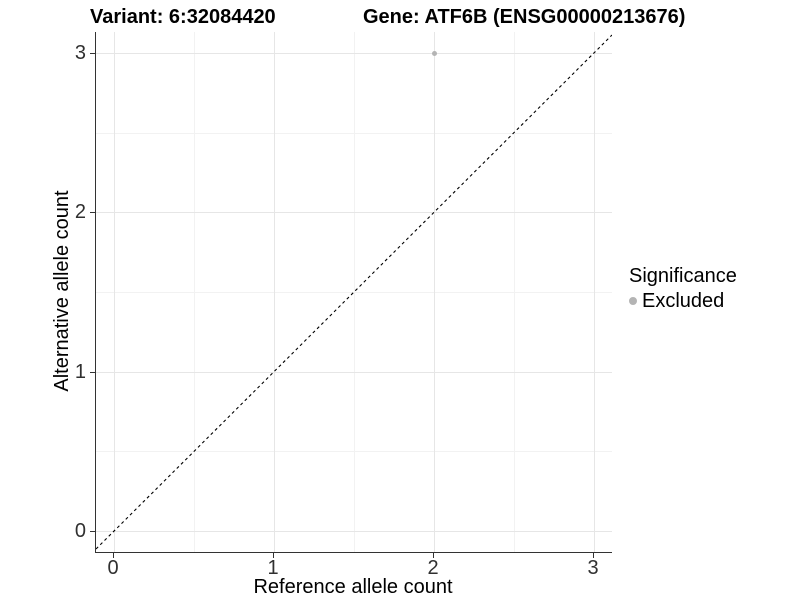  What do you see at coordinates (683, 276) in the screenshot?
I see `legend-title: Significance` at bounding box center [683, 276].